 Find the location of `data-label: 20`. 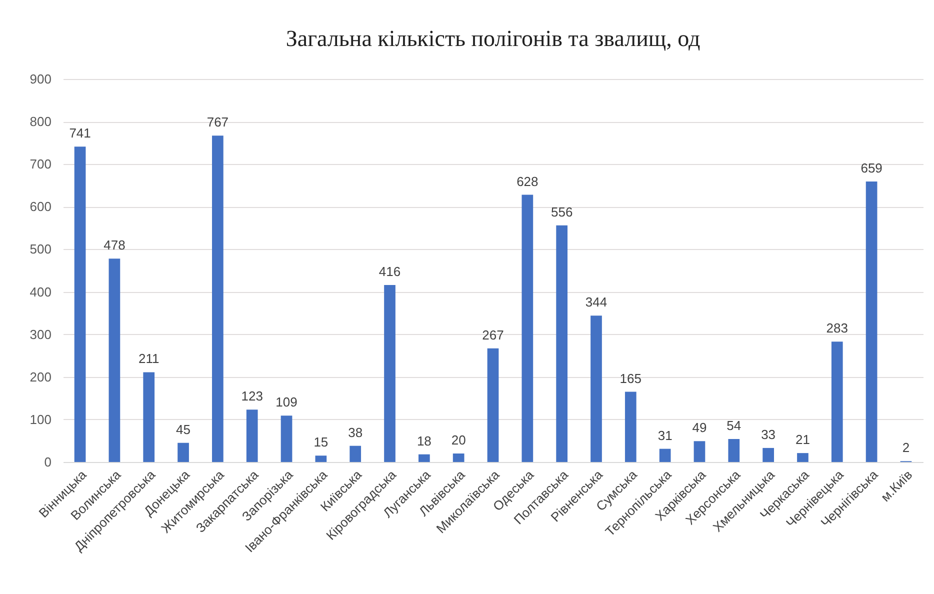

data-label: 20 is located at coordinates (458, 440).